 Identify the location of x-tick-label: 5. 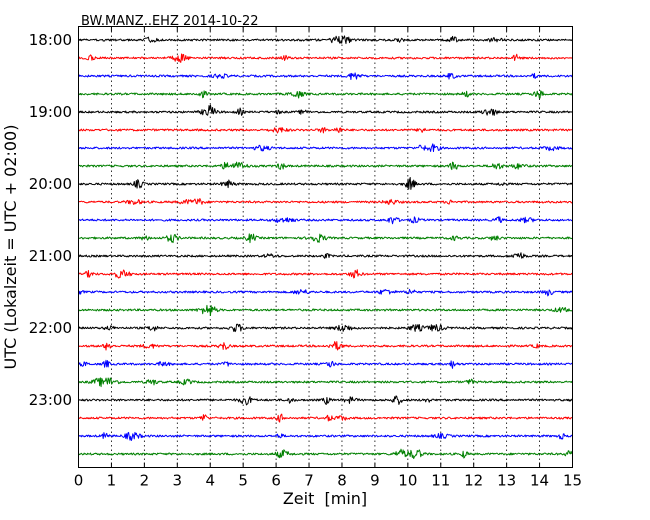
(243, 481).